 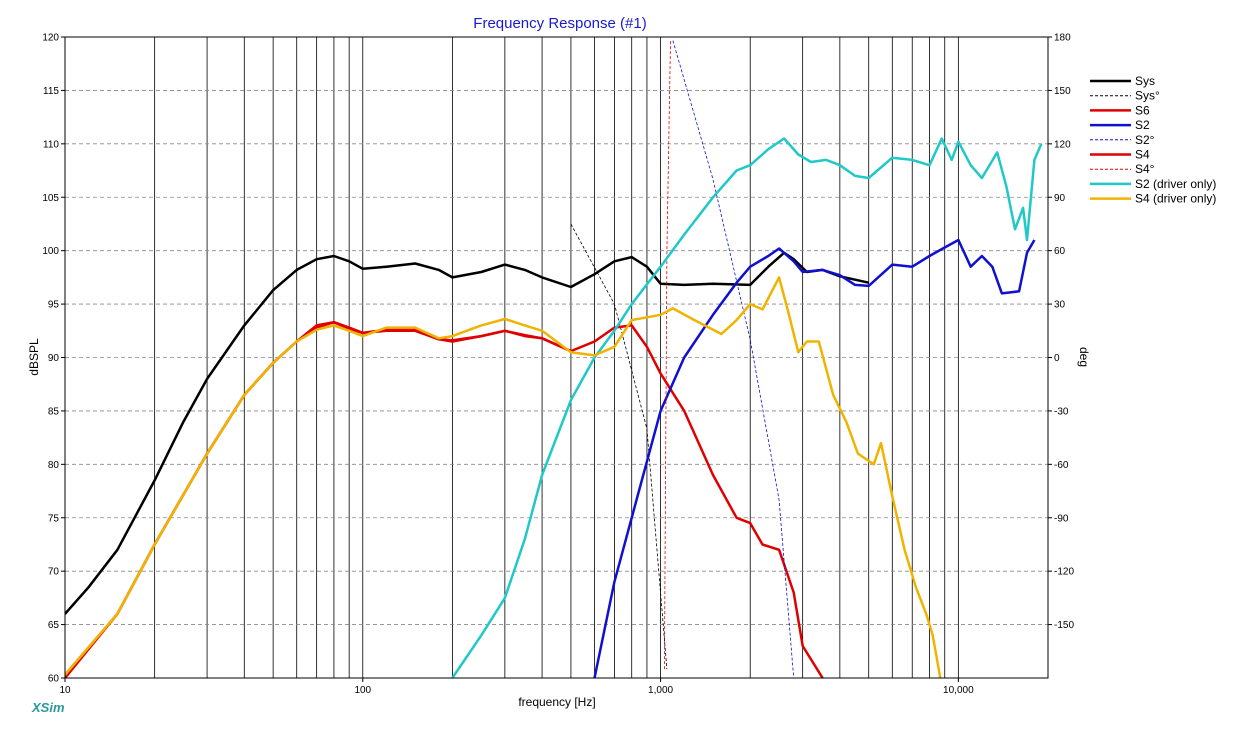 What do you see at coordinates (1060, 251) in the screenshot?
I see `y2-tick-label: 60` at bounding box center [1060, 251].